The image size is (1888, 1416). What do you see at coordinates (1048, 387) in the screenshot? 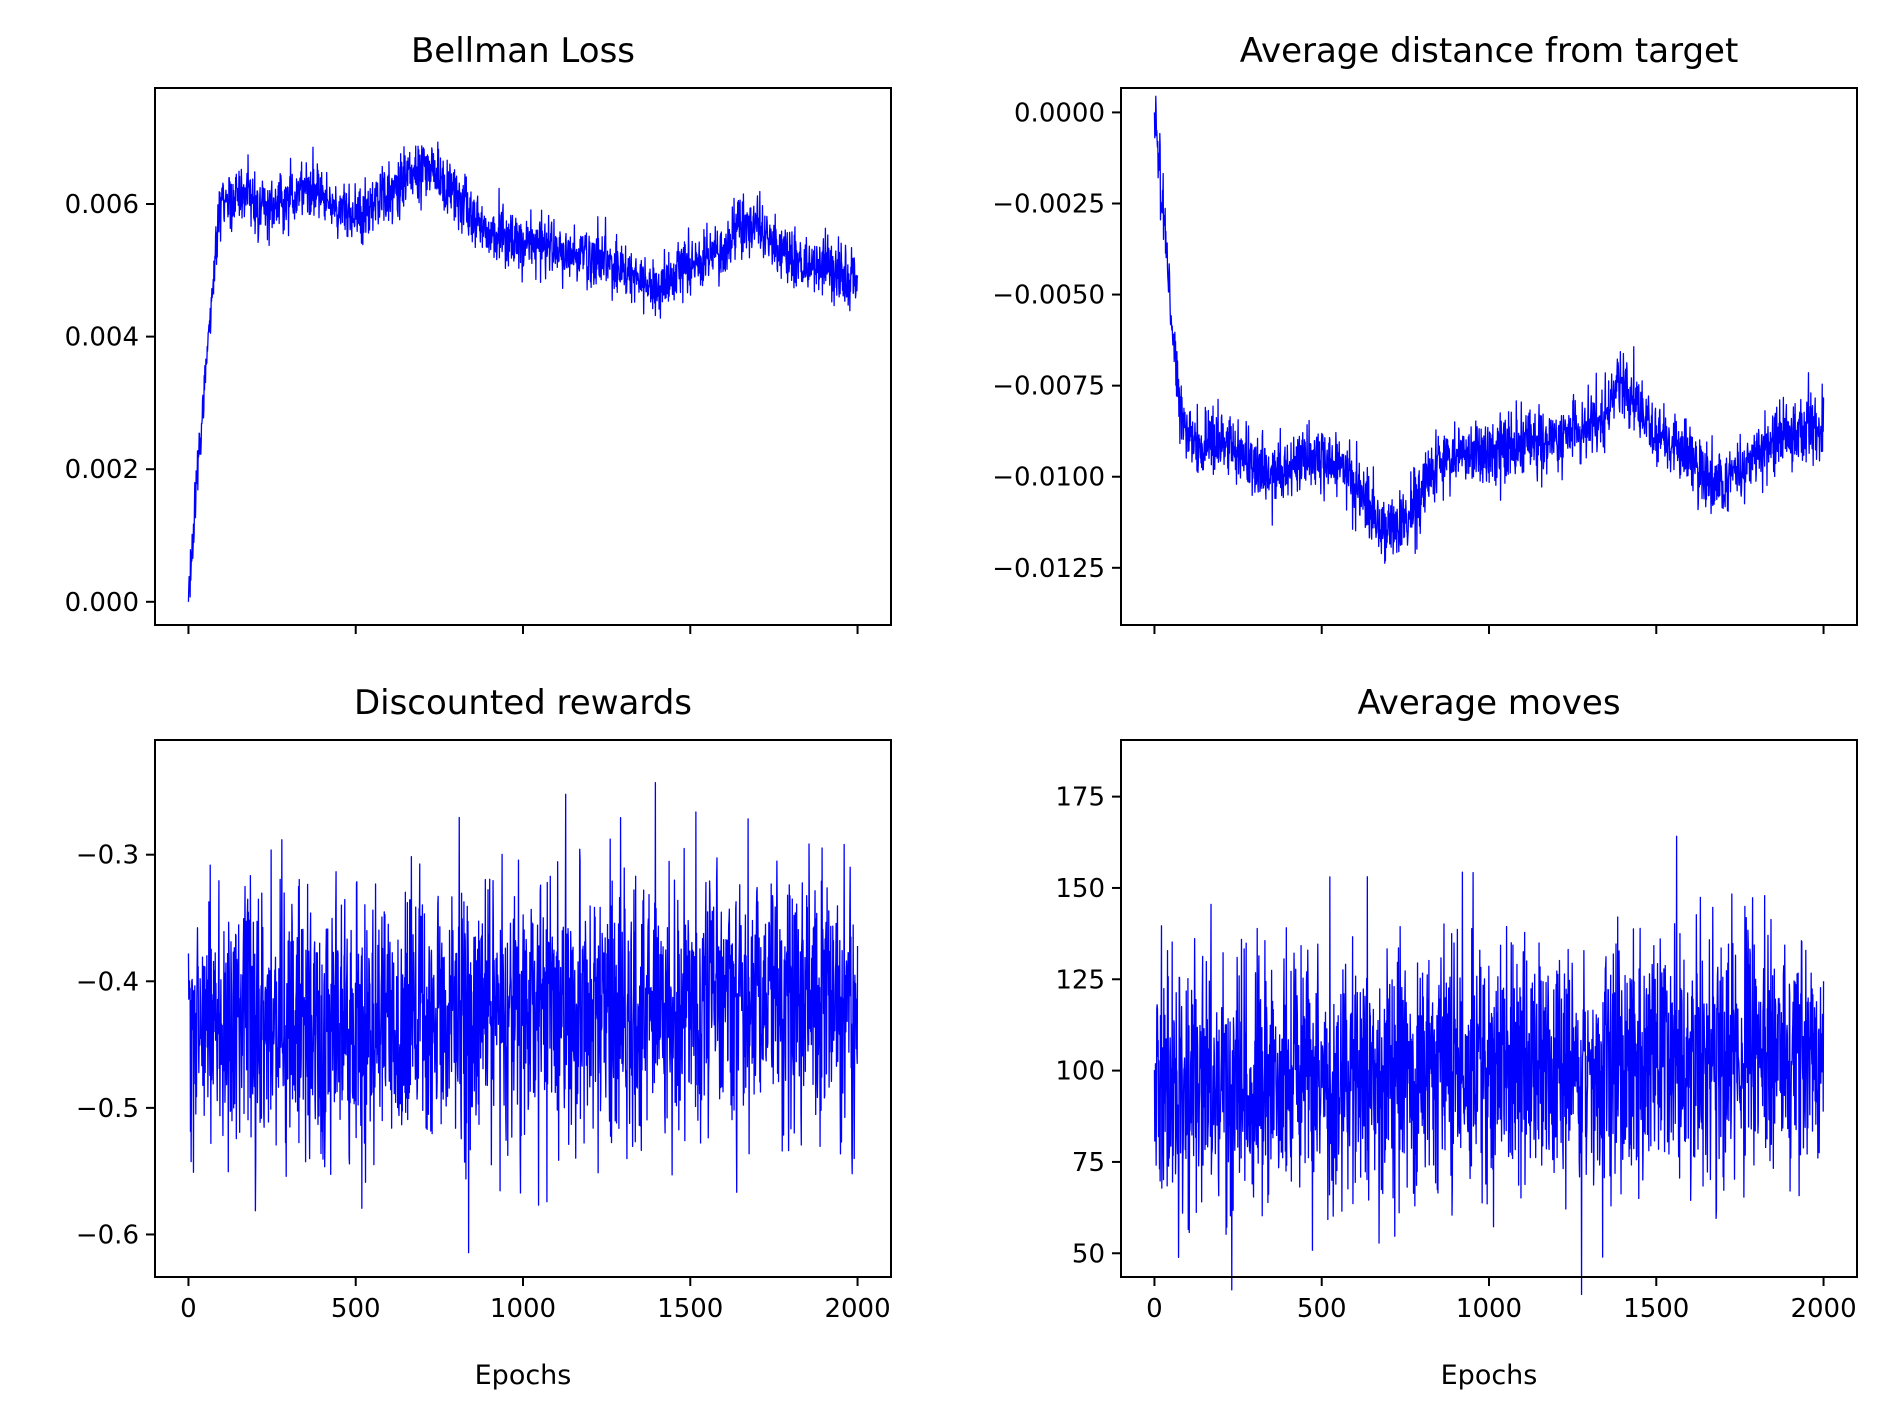
I see `y-tick-label: −0.0075` at bounding box center [1048, 387].